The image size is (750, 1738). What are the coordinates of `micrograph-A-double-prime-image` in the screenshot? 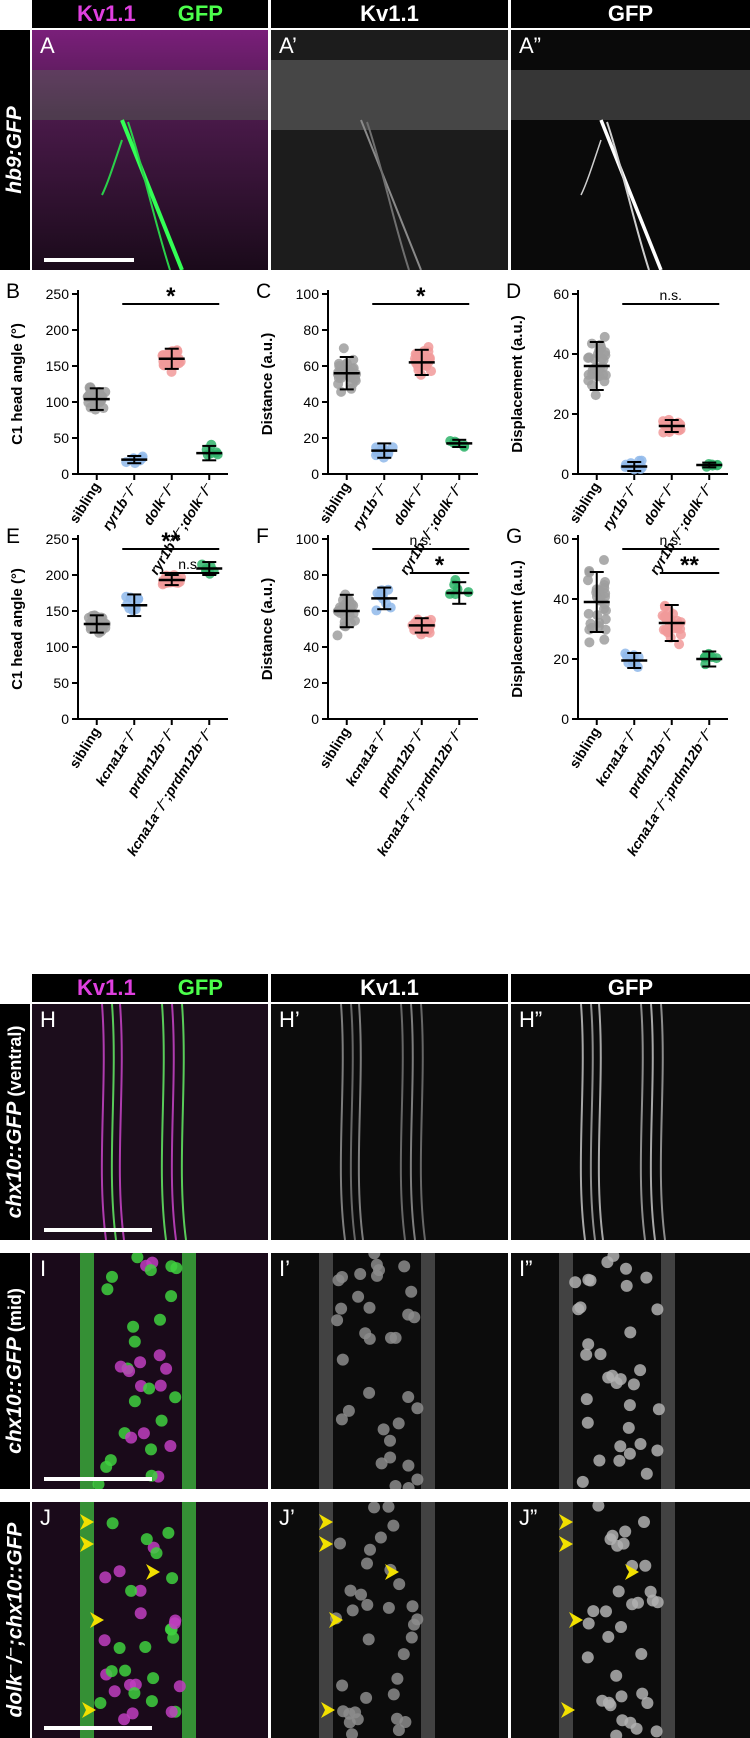 It's located at (630, 150).